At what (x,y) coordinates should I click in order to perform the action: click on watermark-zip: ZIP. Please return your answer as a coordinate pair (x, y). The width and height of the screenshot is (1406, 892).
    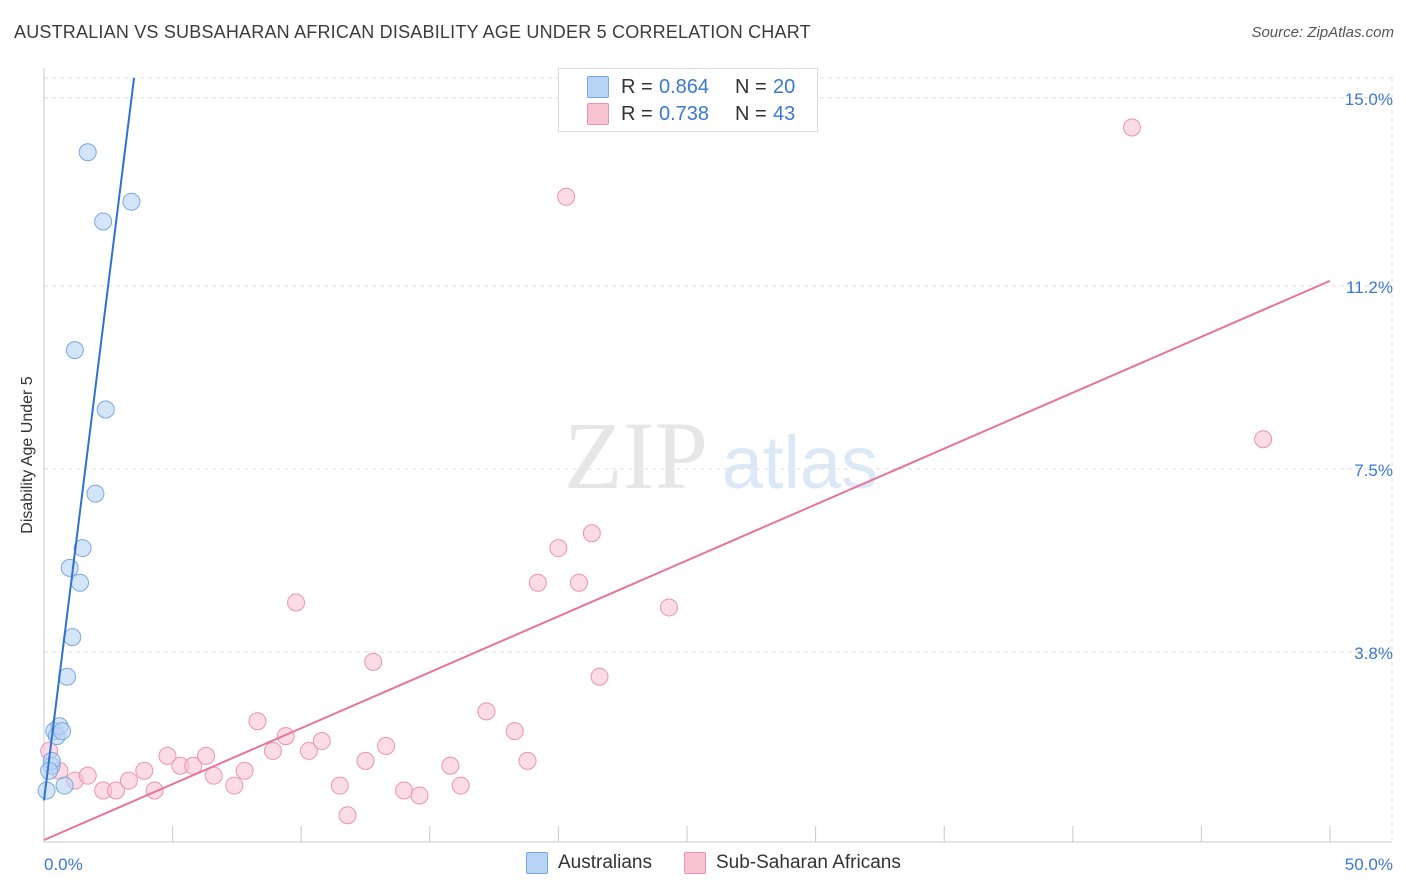
    Looking at the image, I should click on (636, 455).